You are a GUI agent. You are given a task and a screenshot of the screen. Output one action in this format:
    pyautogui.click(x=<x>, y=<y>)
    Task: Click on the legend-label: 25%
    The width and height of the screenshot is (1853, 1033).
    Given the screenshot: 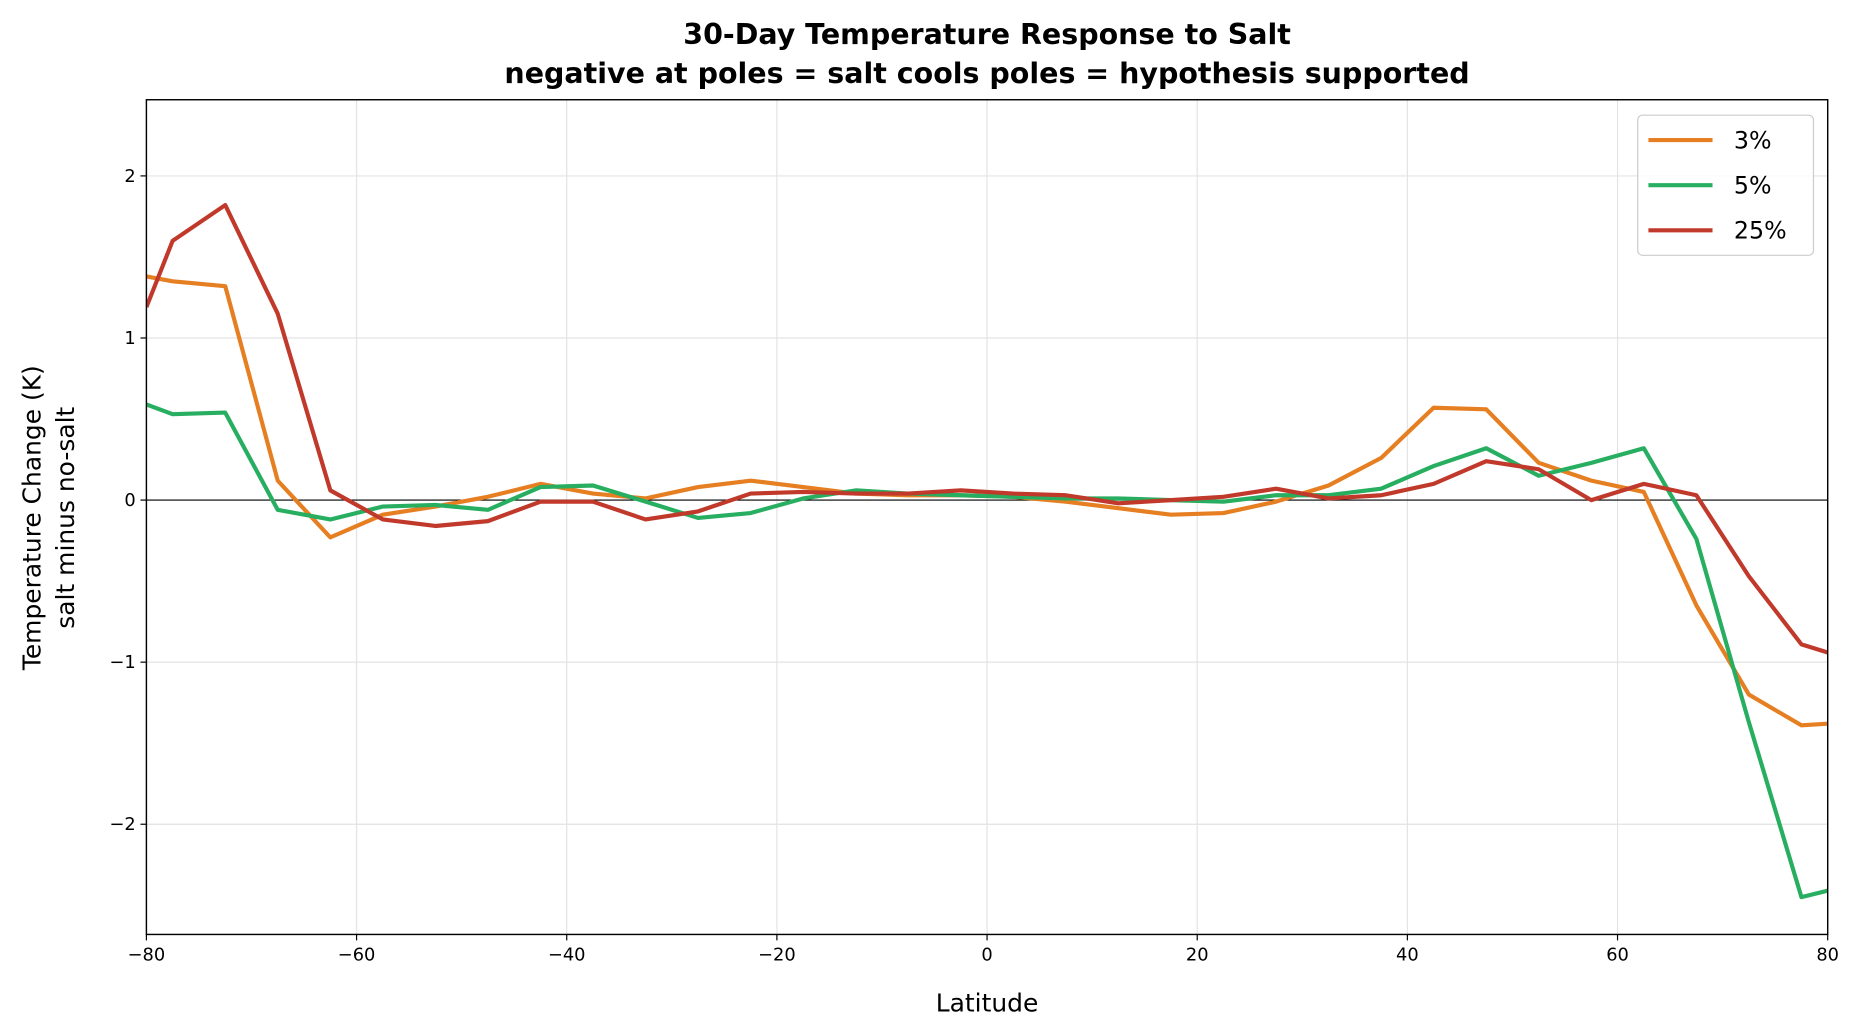 What is the action you would take?
    pyautogui.click(x=1760, y=231)
    